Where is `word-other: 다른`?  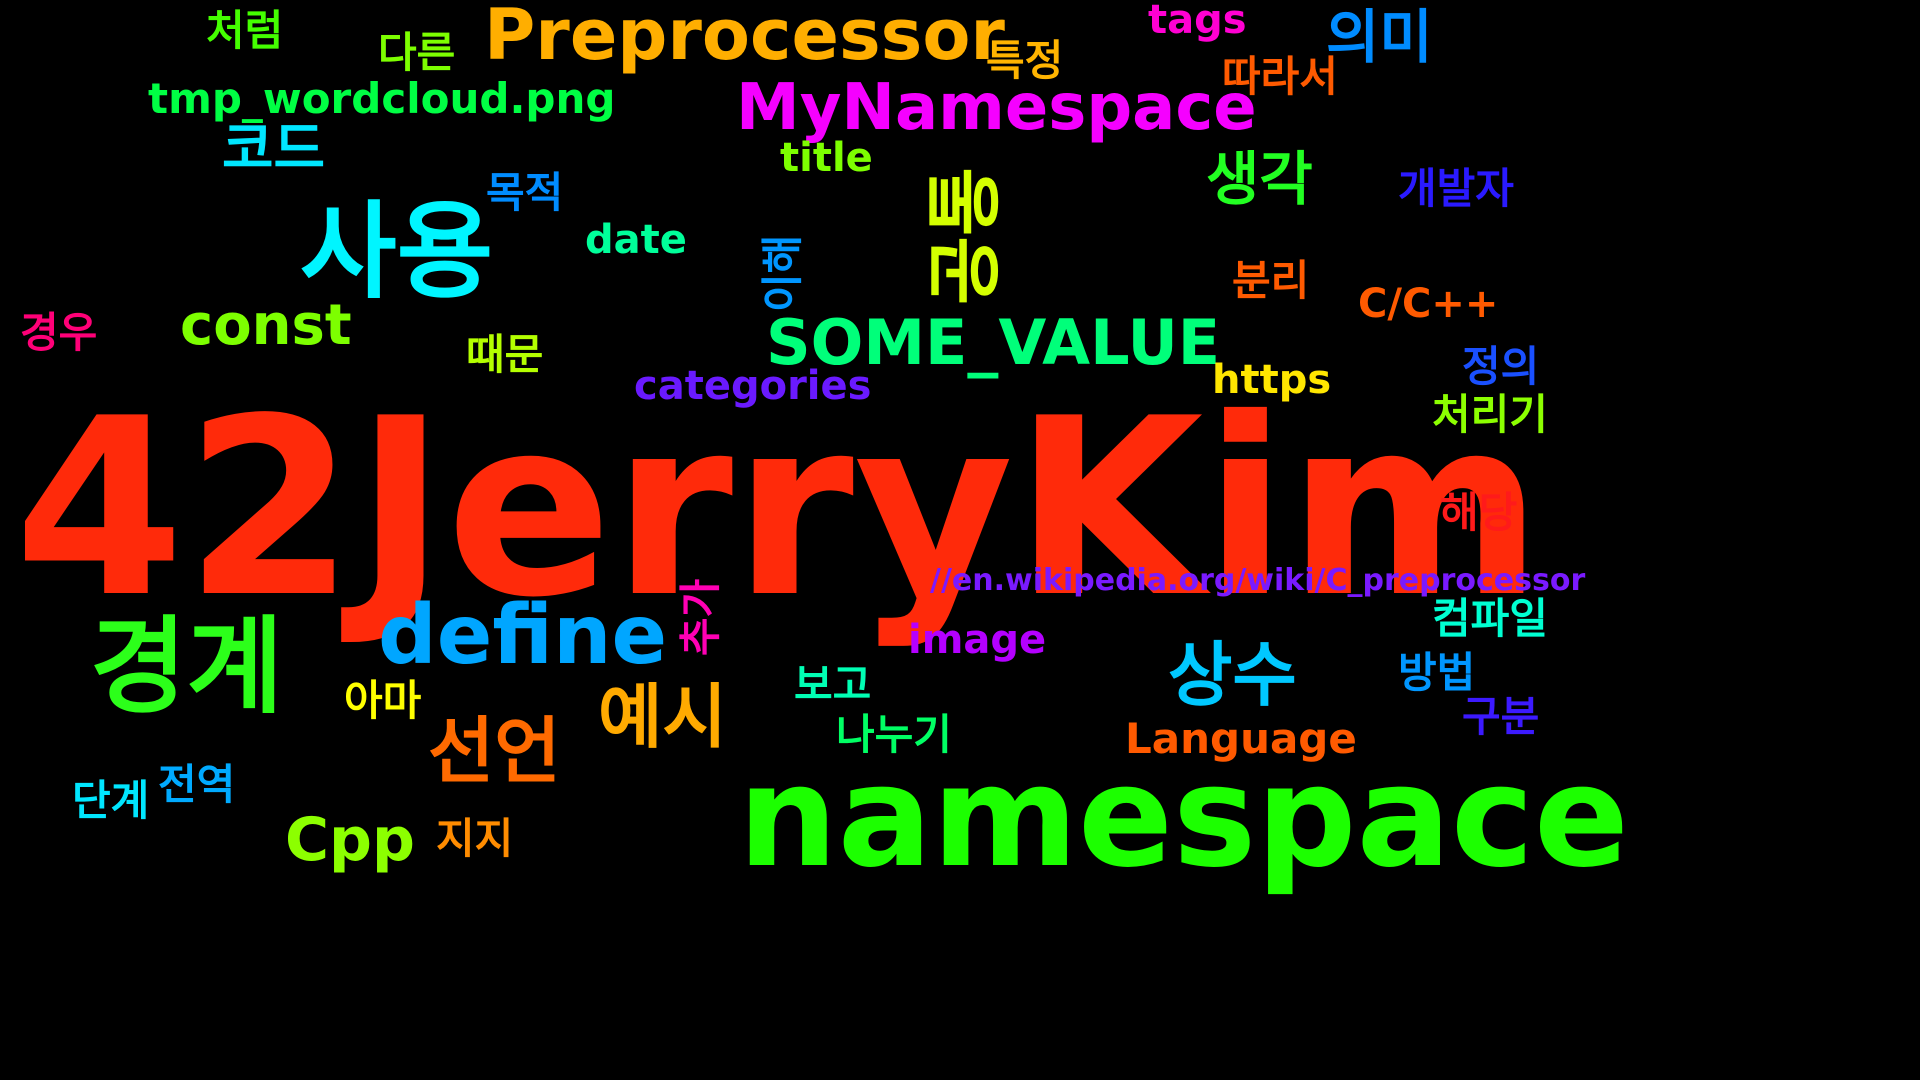
word-other: 다른 is located at coordinates (417, 52).